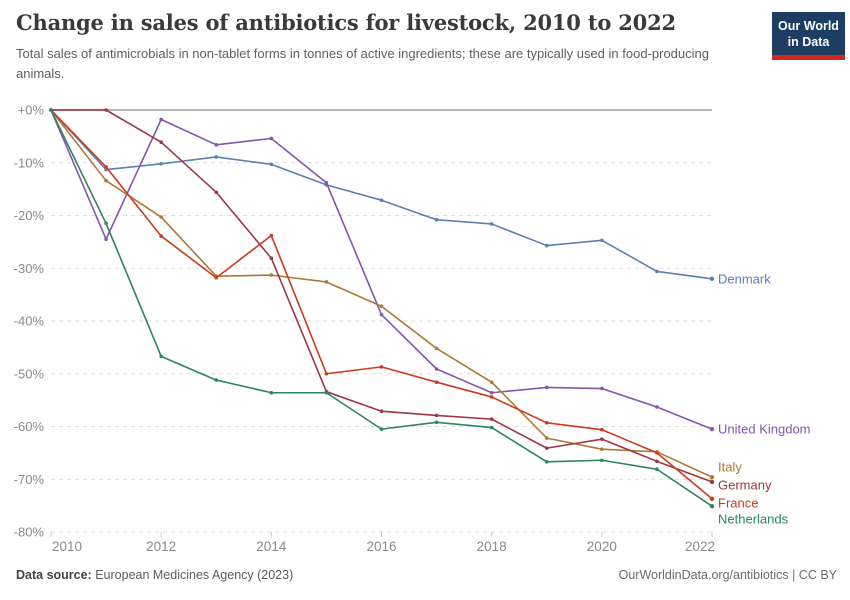 The width and height of the screenshot is (850, 600). I want to click on point-germany-2022, so click(712, 482).